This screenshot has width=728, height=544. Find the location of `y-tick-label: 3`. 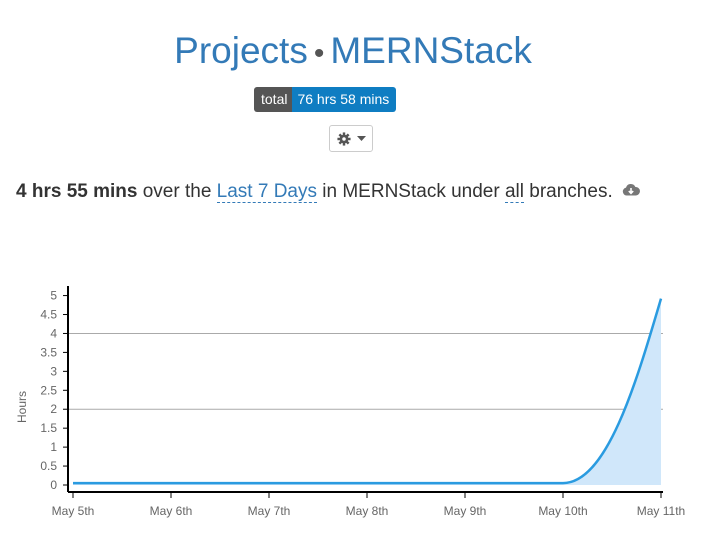

y-tick-label: 3 is located at coordinates (53, 371).